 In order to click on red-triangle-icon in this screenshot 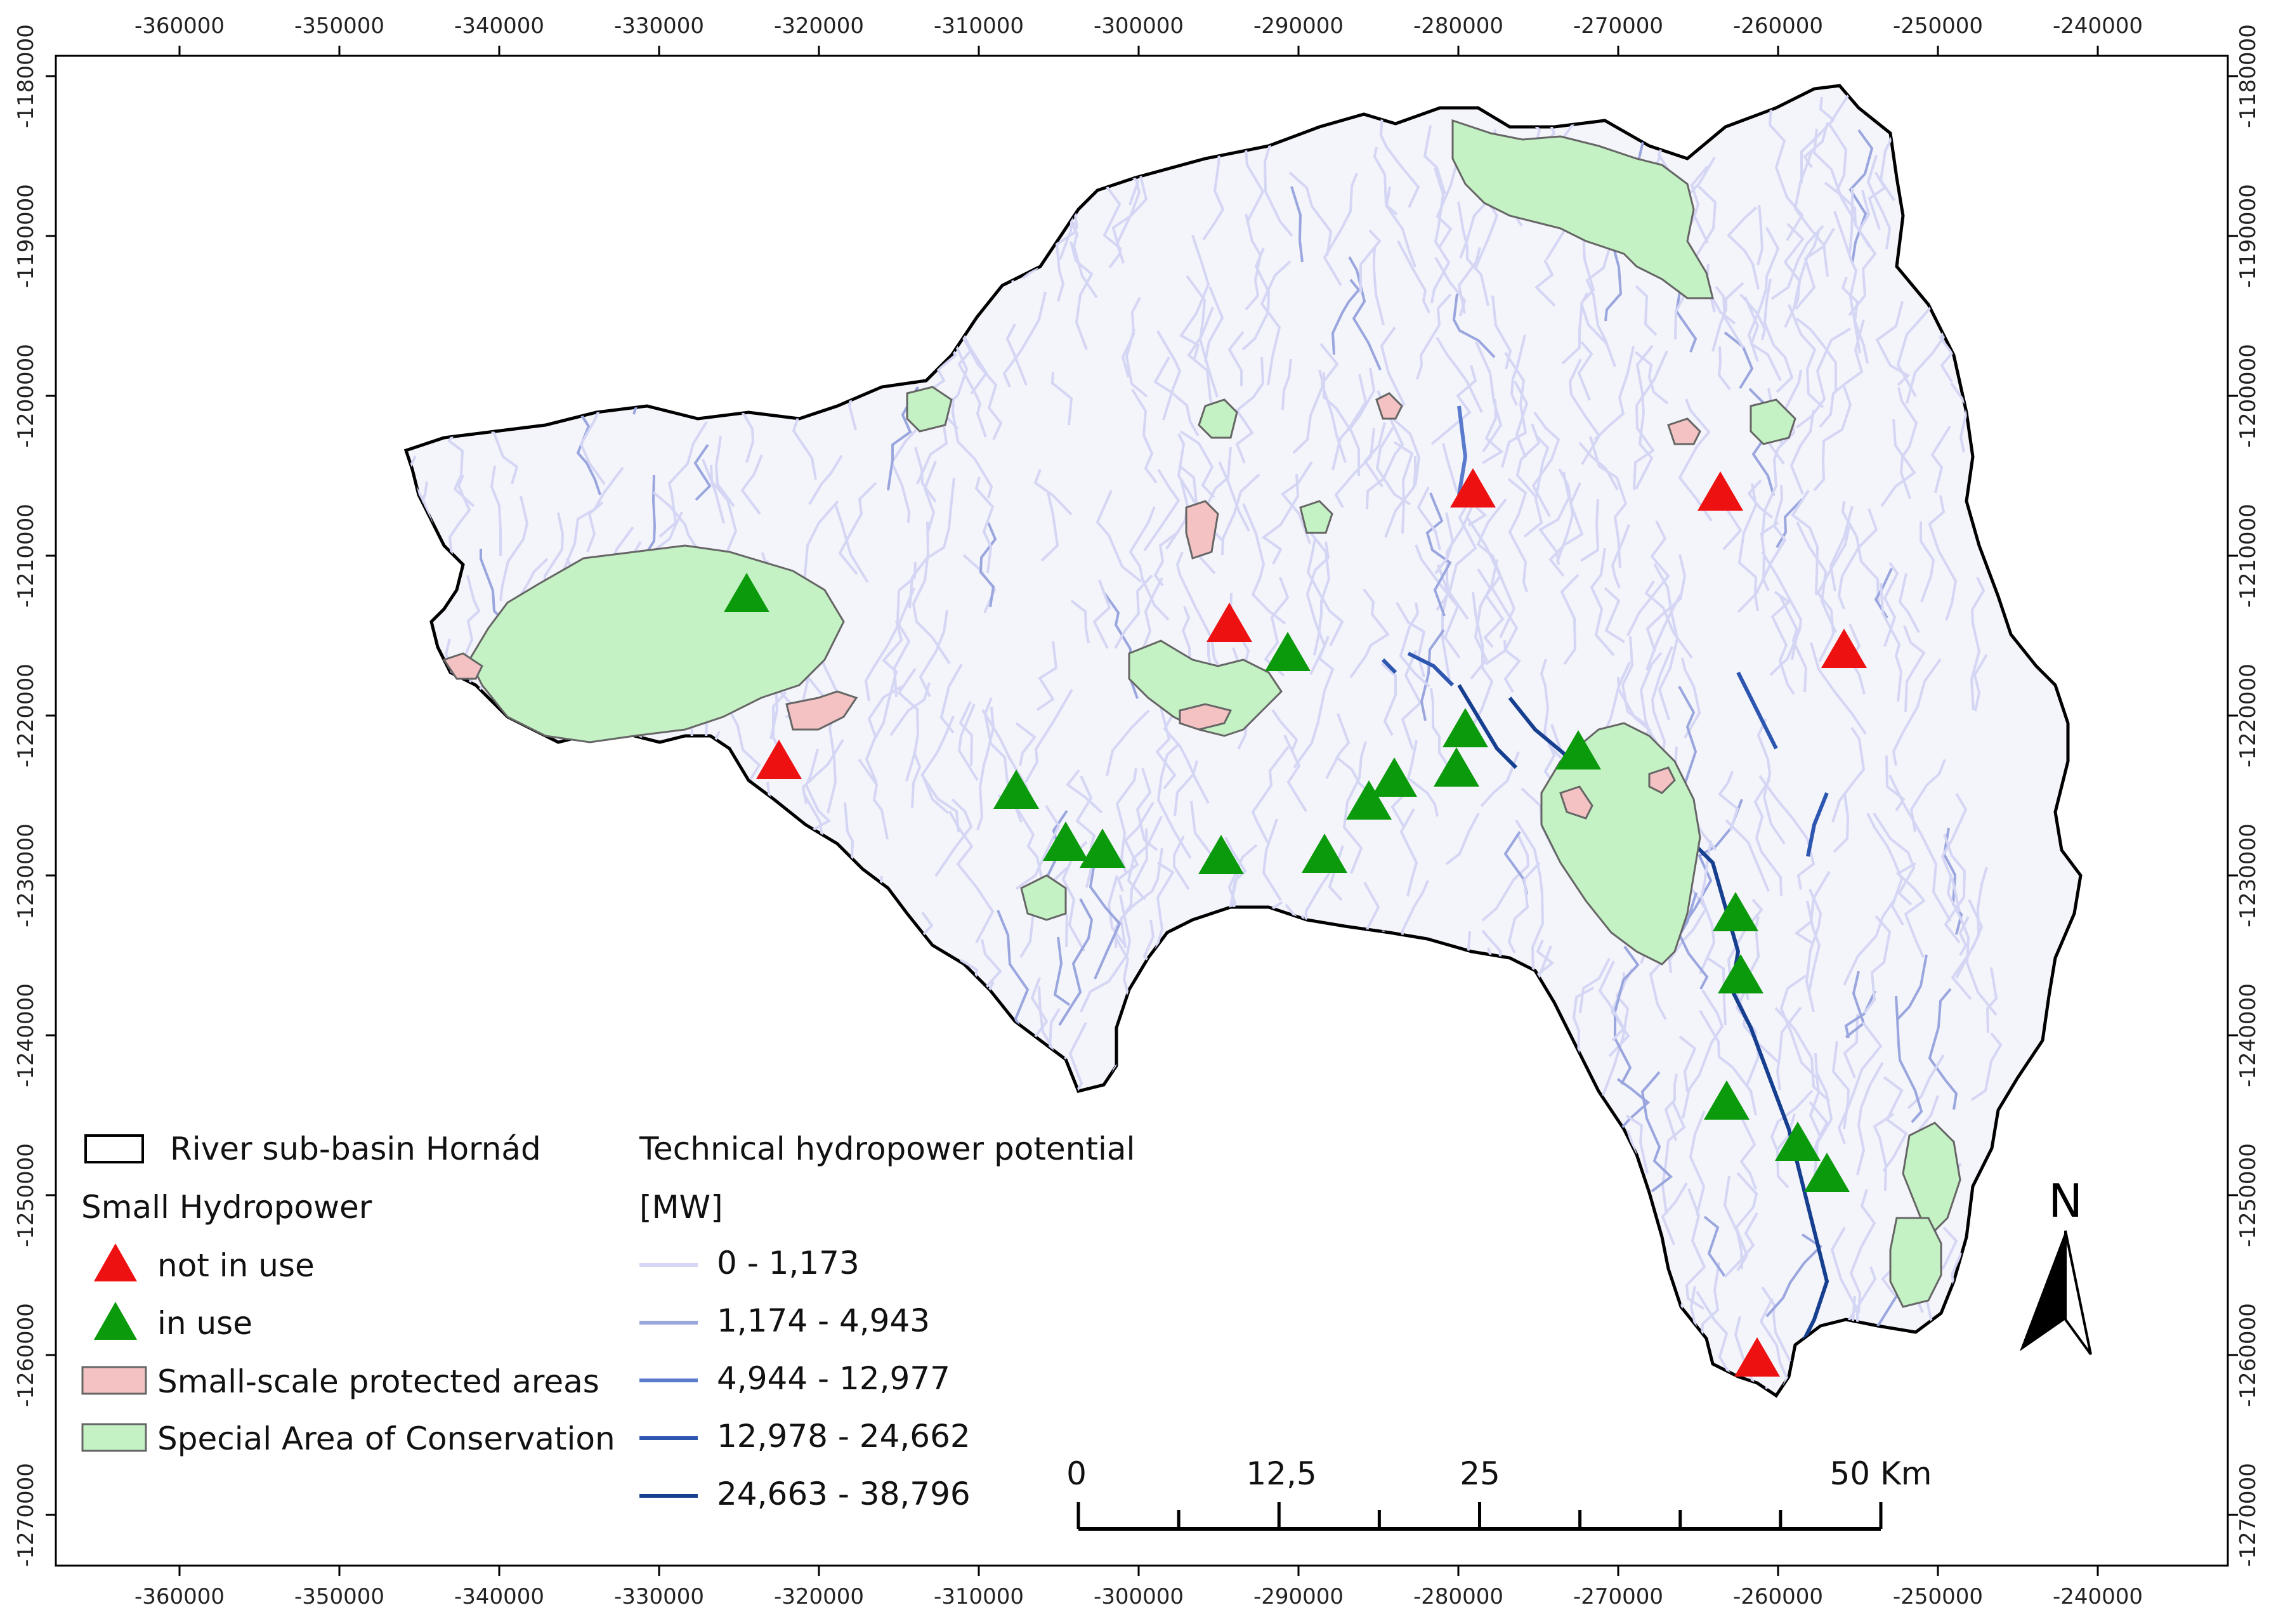, I will do `click(1721, 491)`.